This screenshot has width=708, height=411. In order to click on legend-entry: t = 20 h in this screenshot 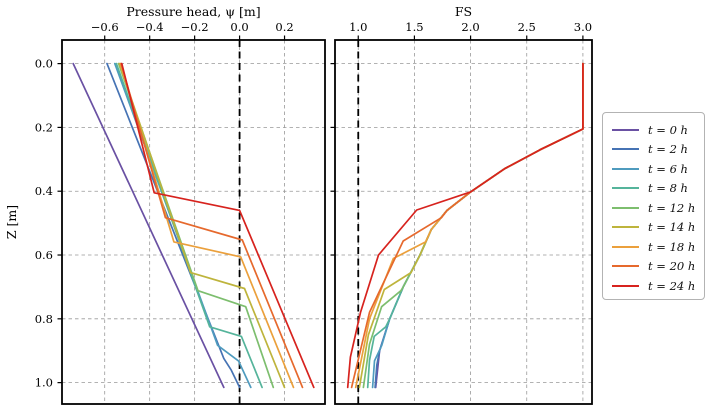, I will do `click(658, 267)`.